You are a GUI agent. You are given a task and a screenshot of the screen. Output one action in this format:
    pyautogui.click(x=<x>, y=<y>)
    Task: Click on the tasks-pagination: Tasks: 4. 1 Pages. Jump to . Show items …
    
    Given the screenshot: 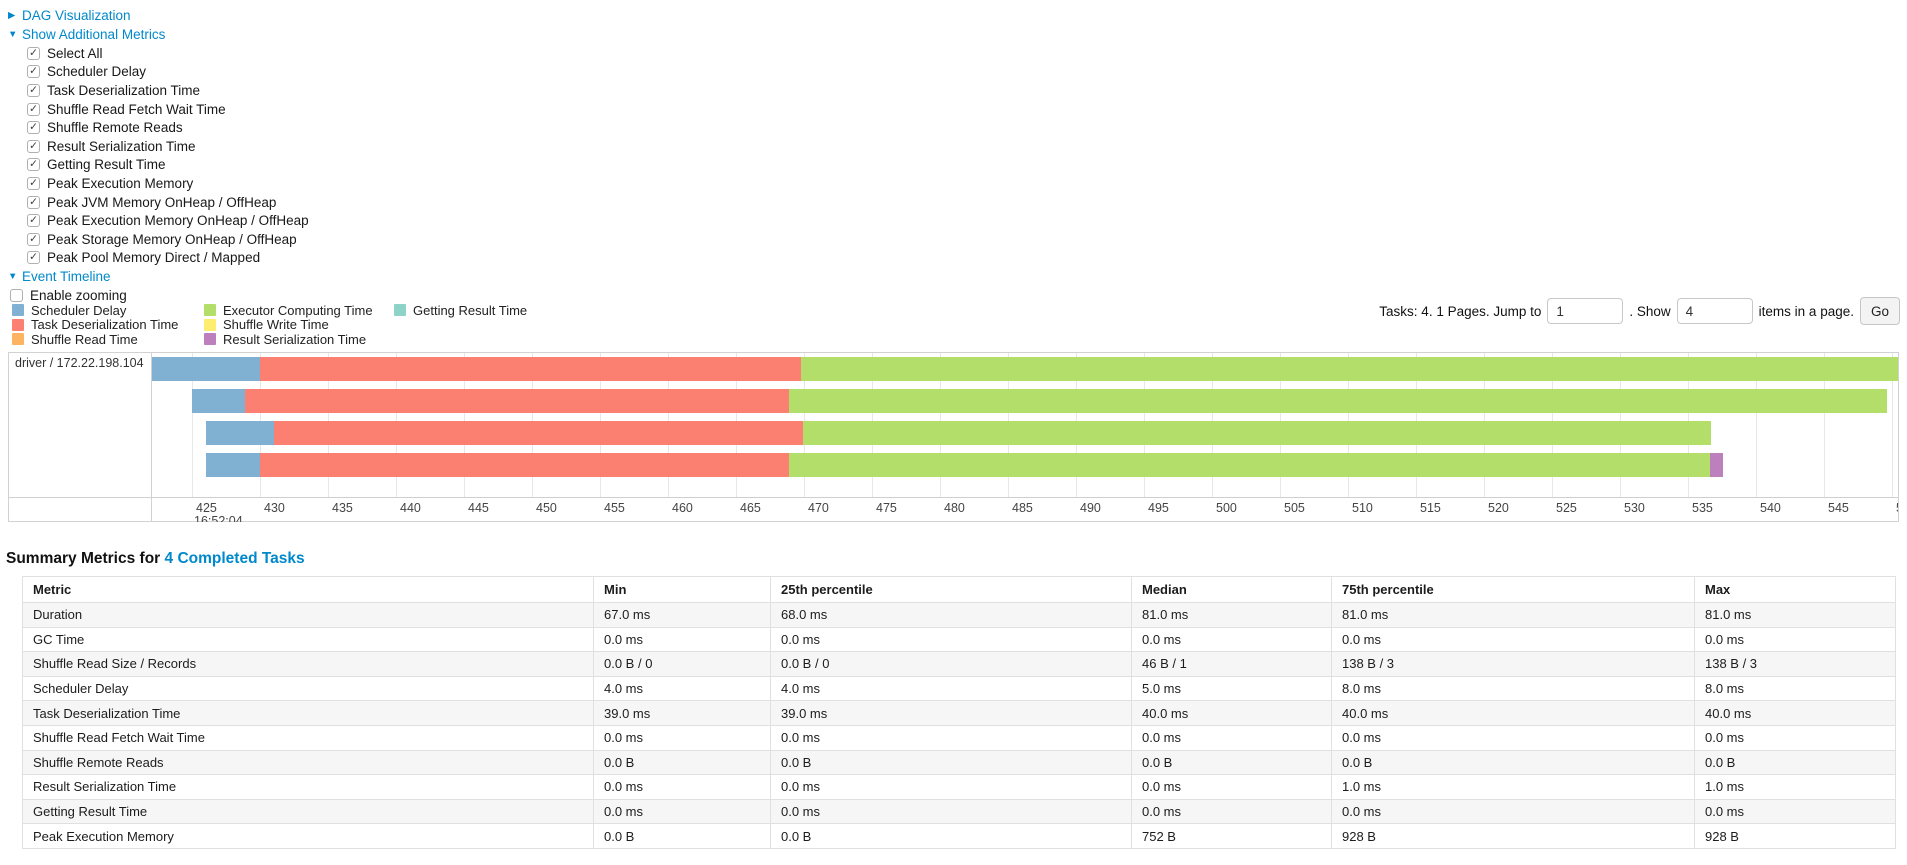 What is the action you would take?
    pyautogui.click(x=1639, y=311)
    